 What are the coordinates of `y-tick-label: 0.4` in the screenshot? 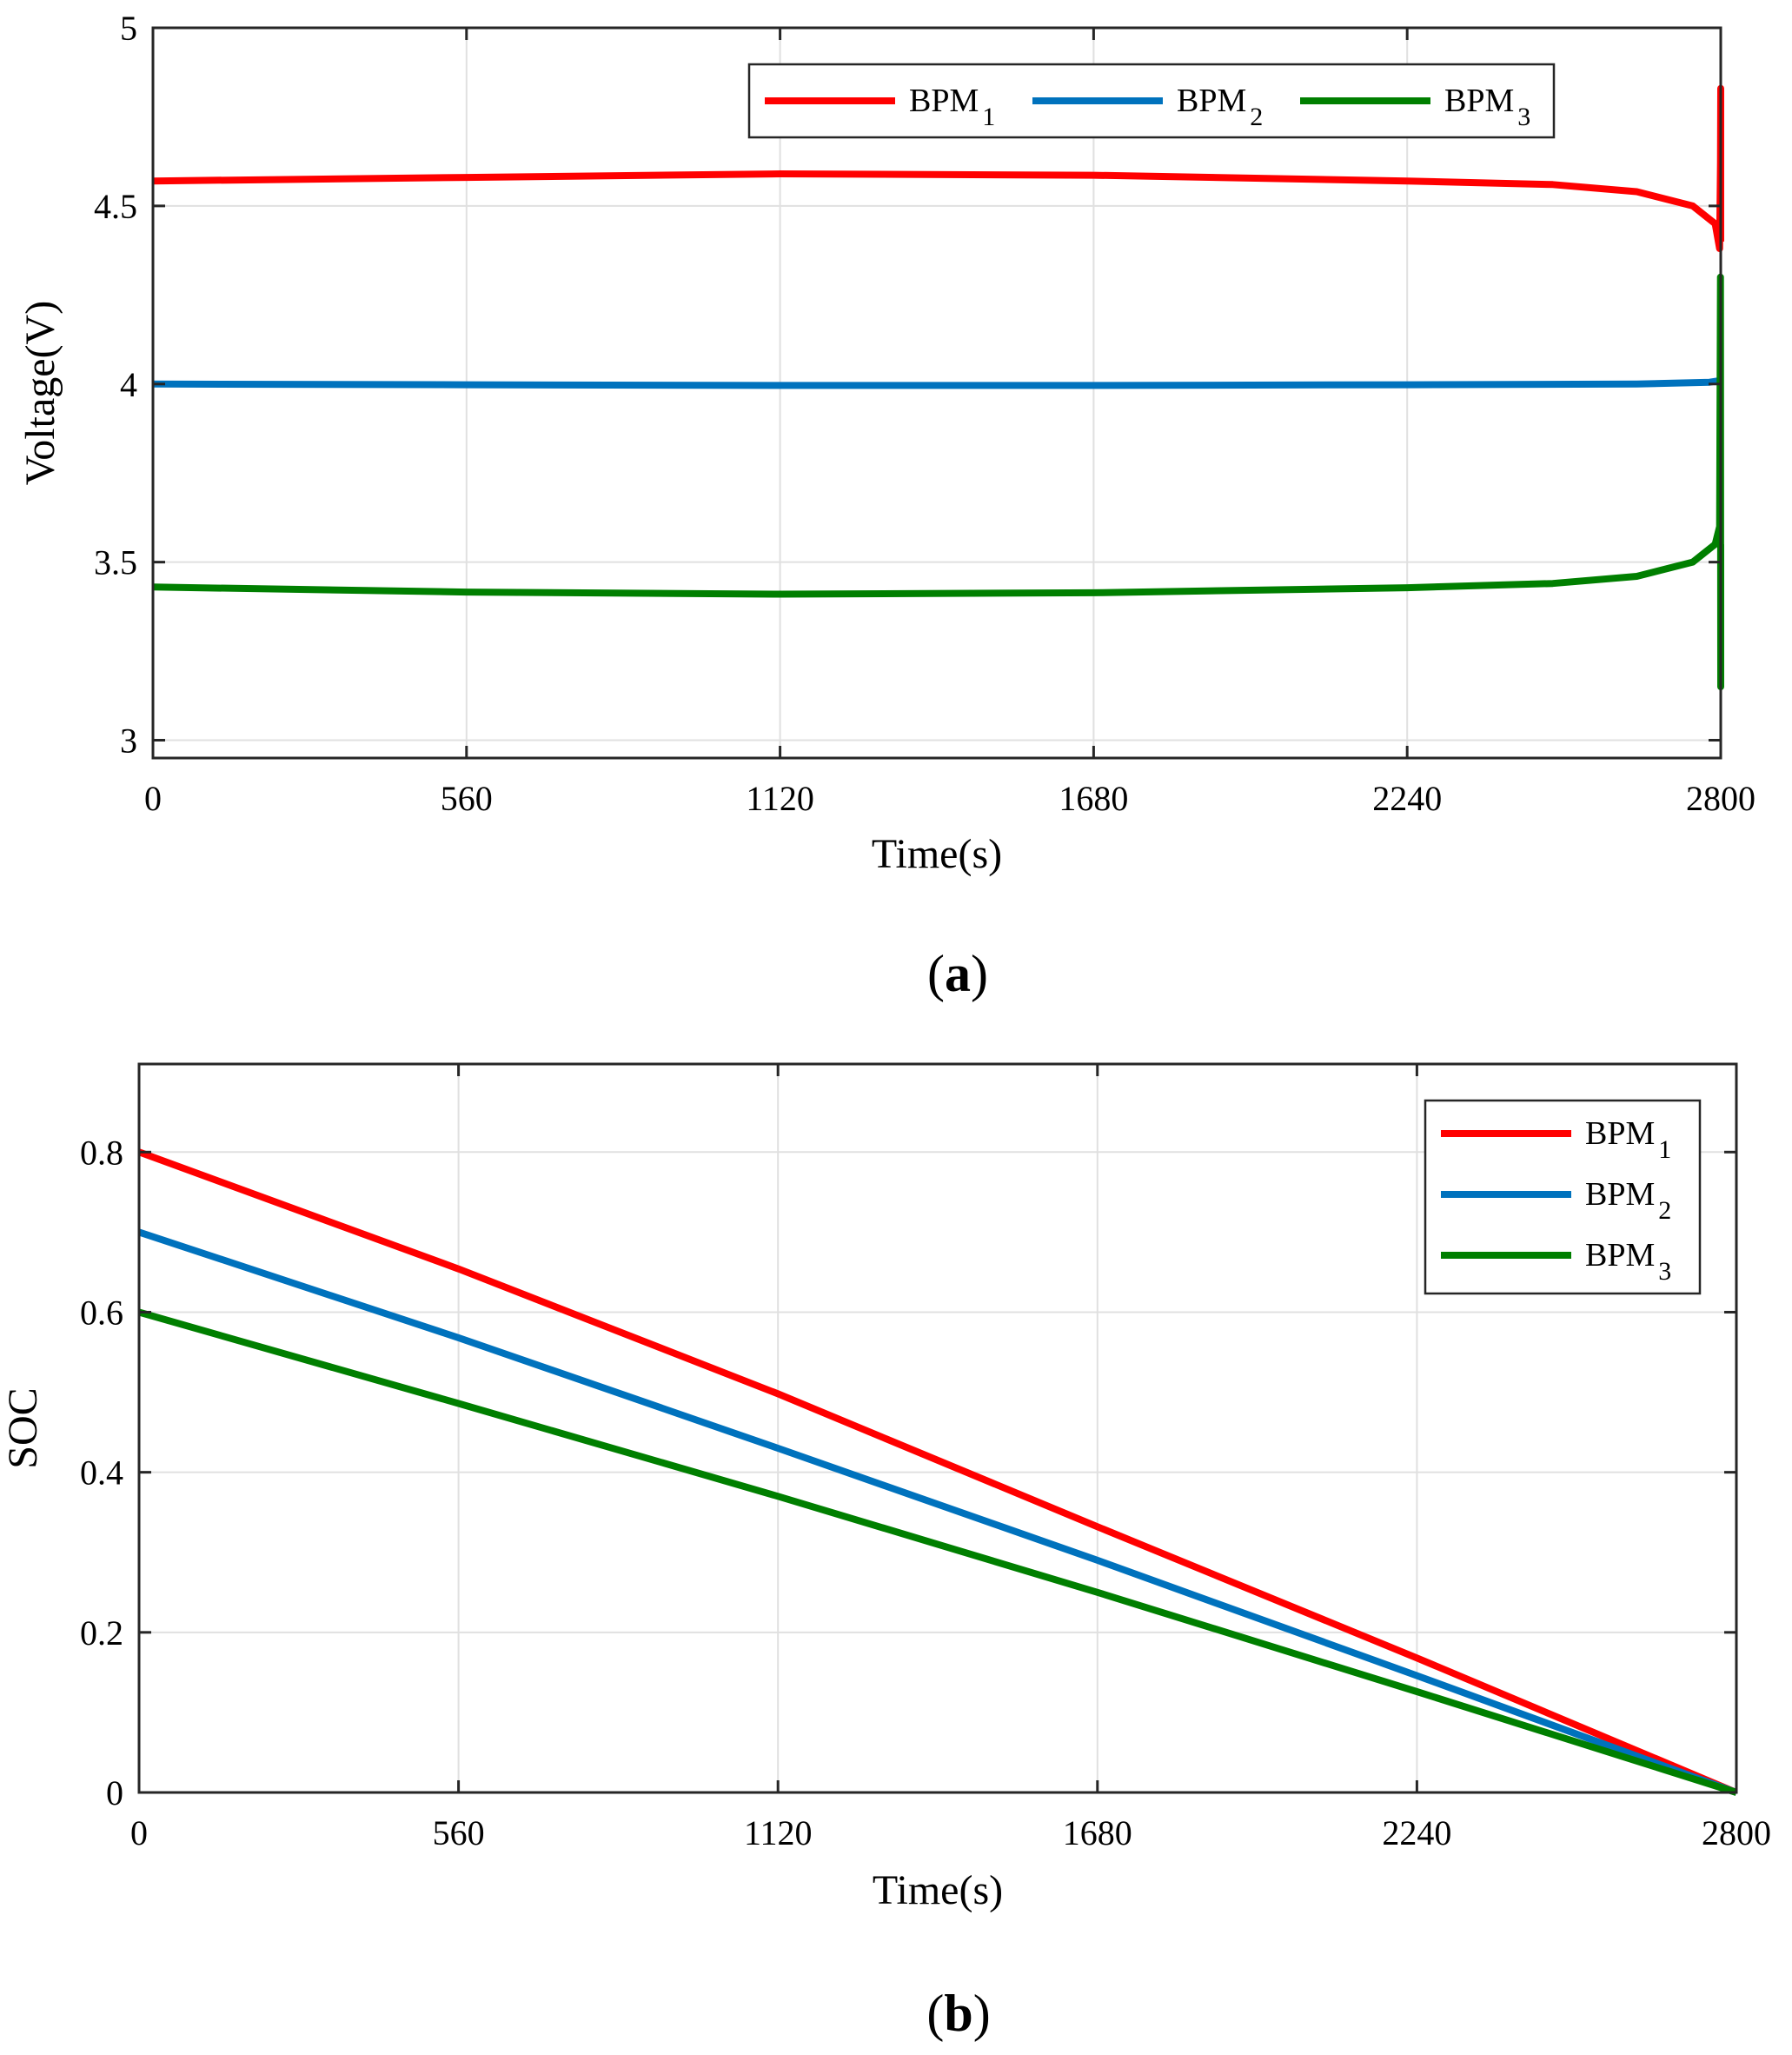 It's located at (101, 1473).